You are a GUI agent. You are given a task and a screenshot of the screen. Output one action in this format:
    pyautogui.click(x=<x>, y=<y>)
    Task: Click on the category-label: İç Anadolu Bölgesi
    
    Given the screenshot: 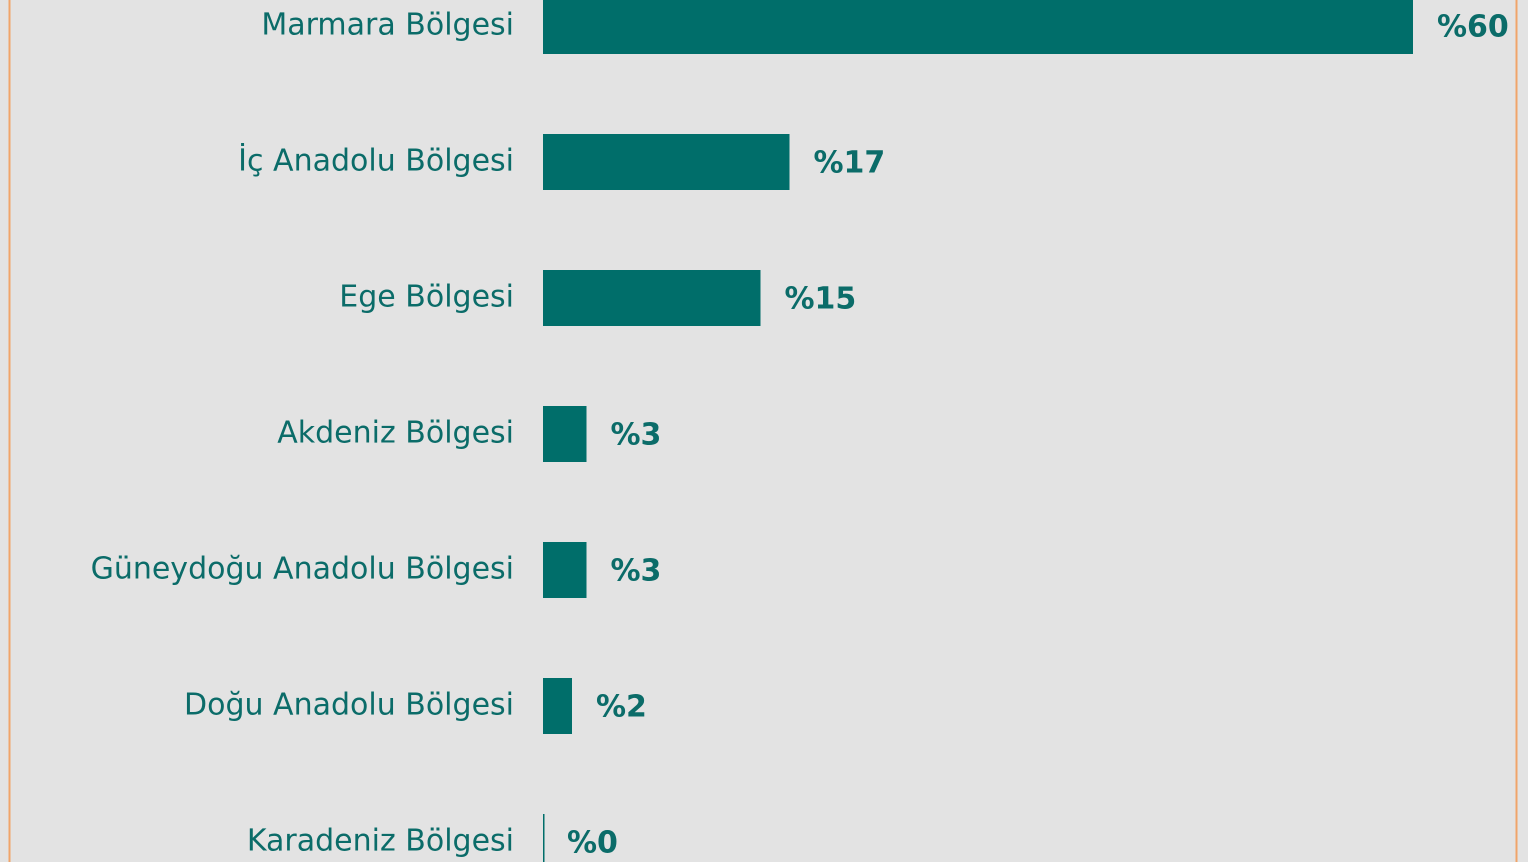 What is the action you would take?
    pyautogui.click(x=376, y=161)
    